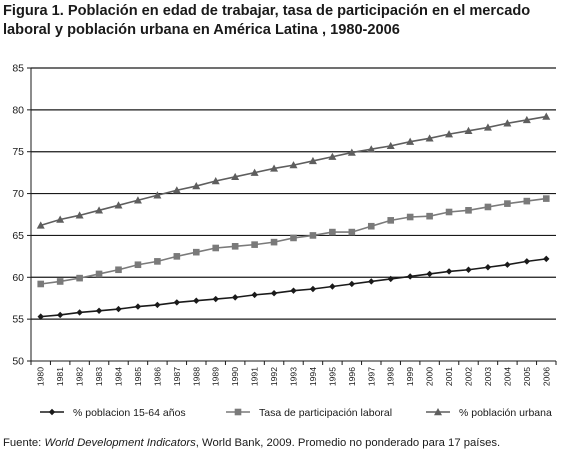 This screenshot has width=563, height=453. I want to click on point-0-1989, so click(215, 299).